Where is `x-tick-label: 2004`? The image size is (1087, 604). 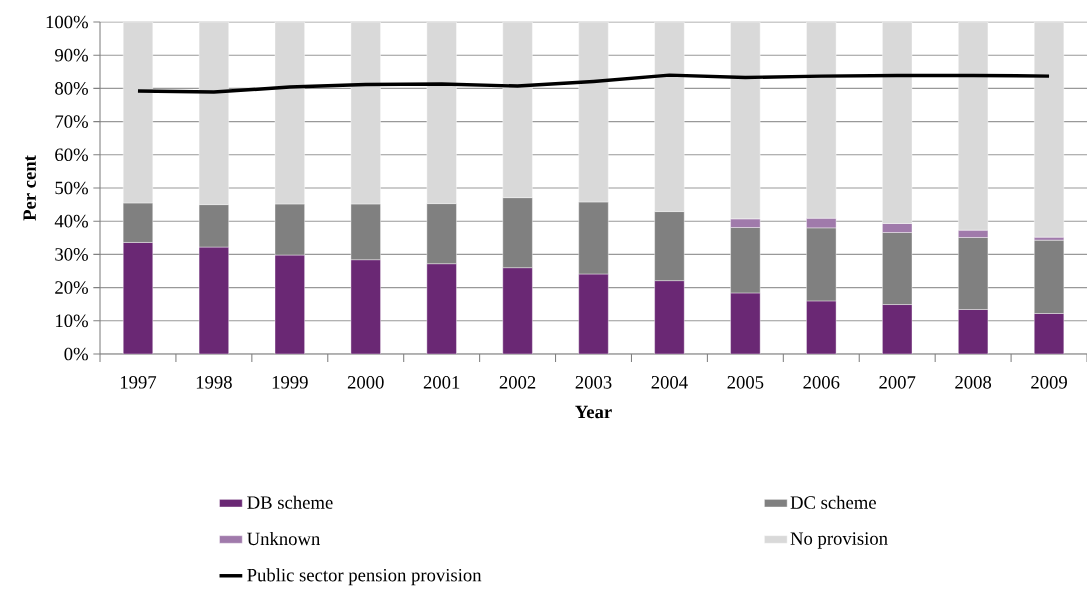 x-tick-label: 2004 is located at coordinates (669, 382).